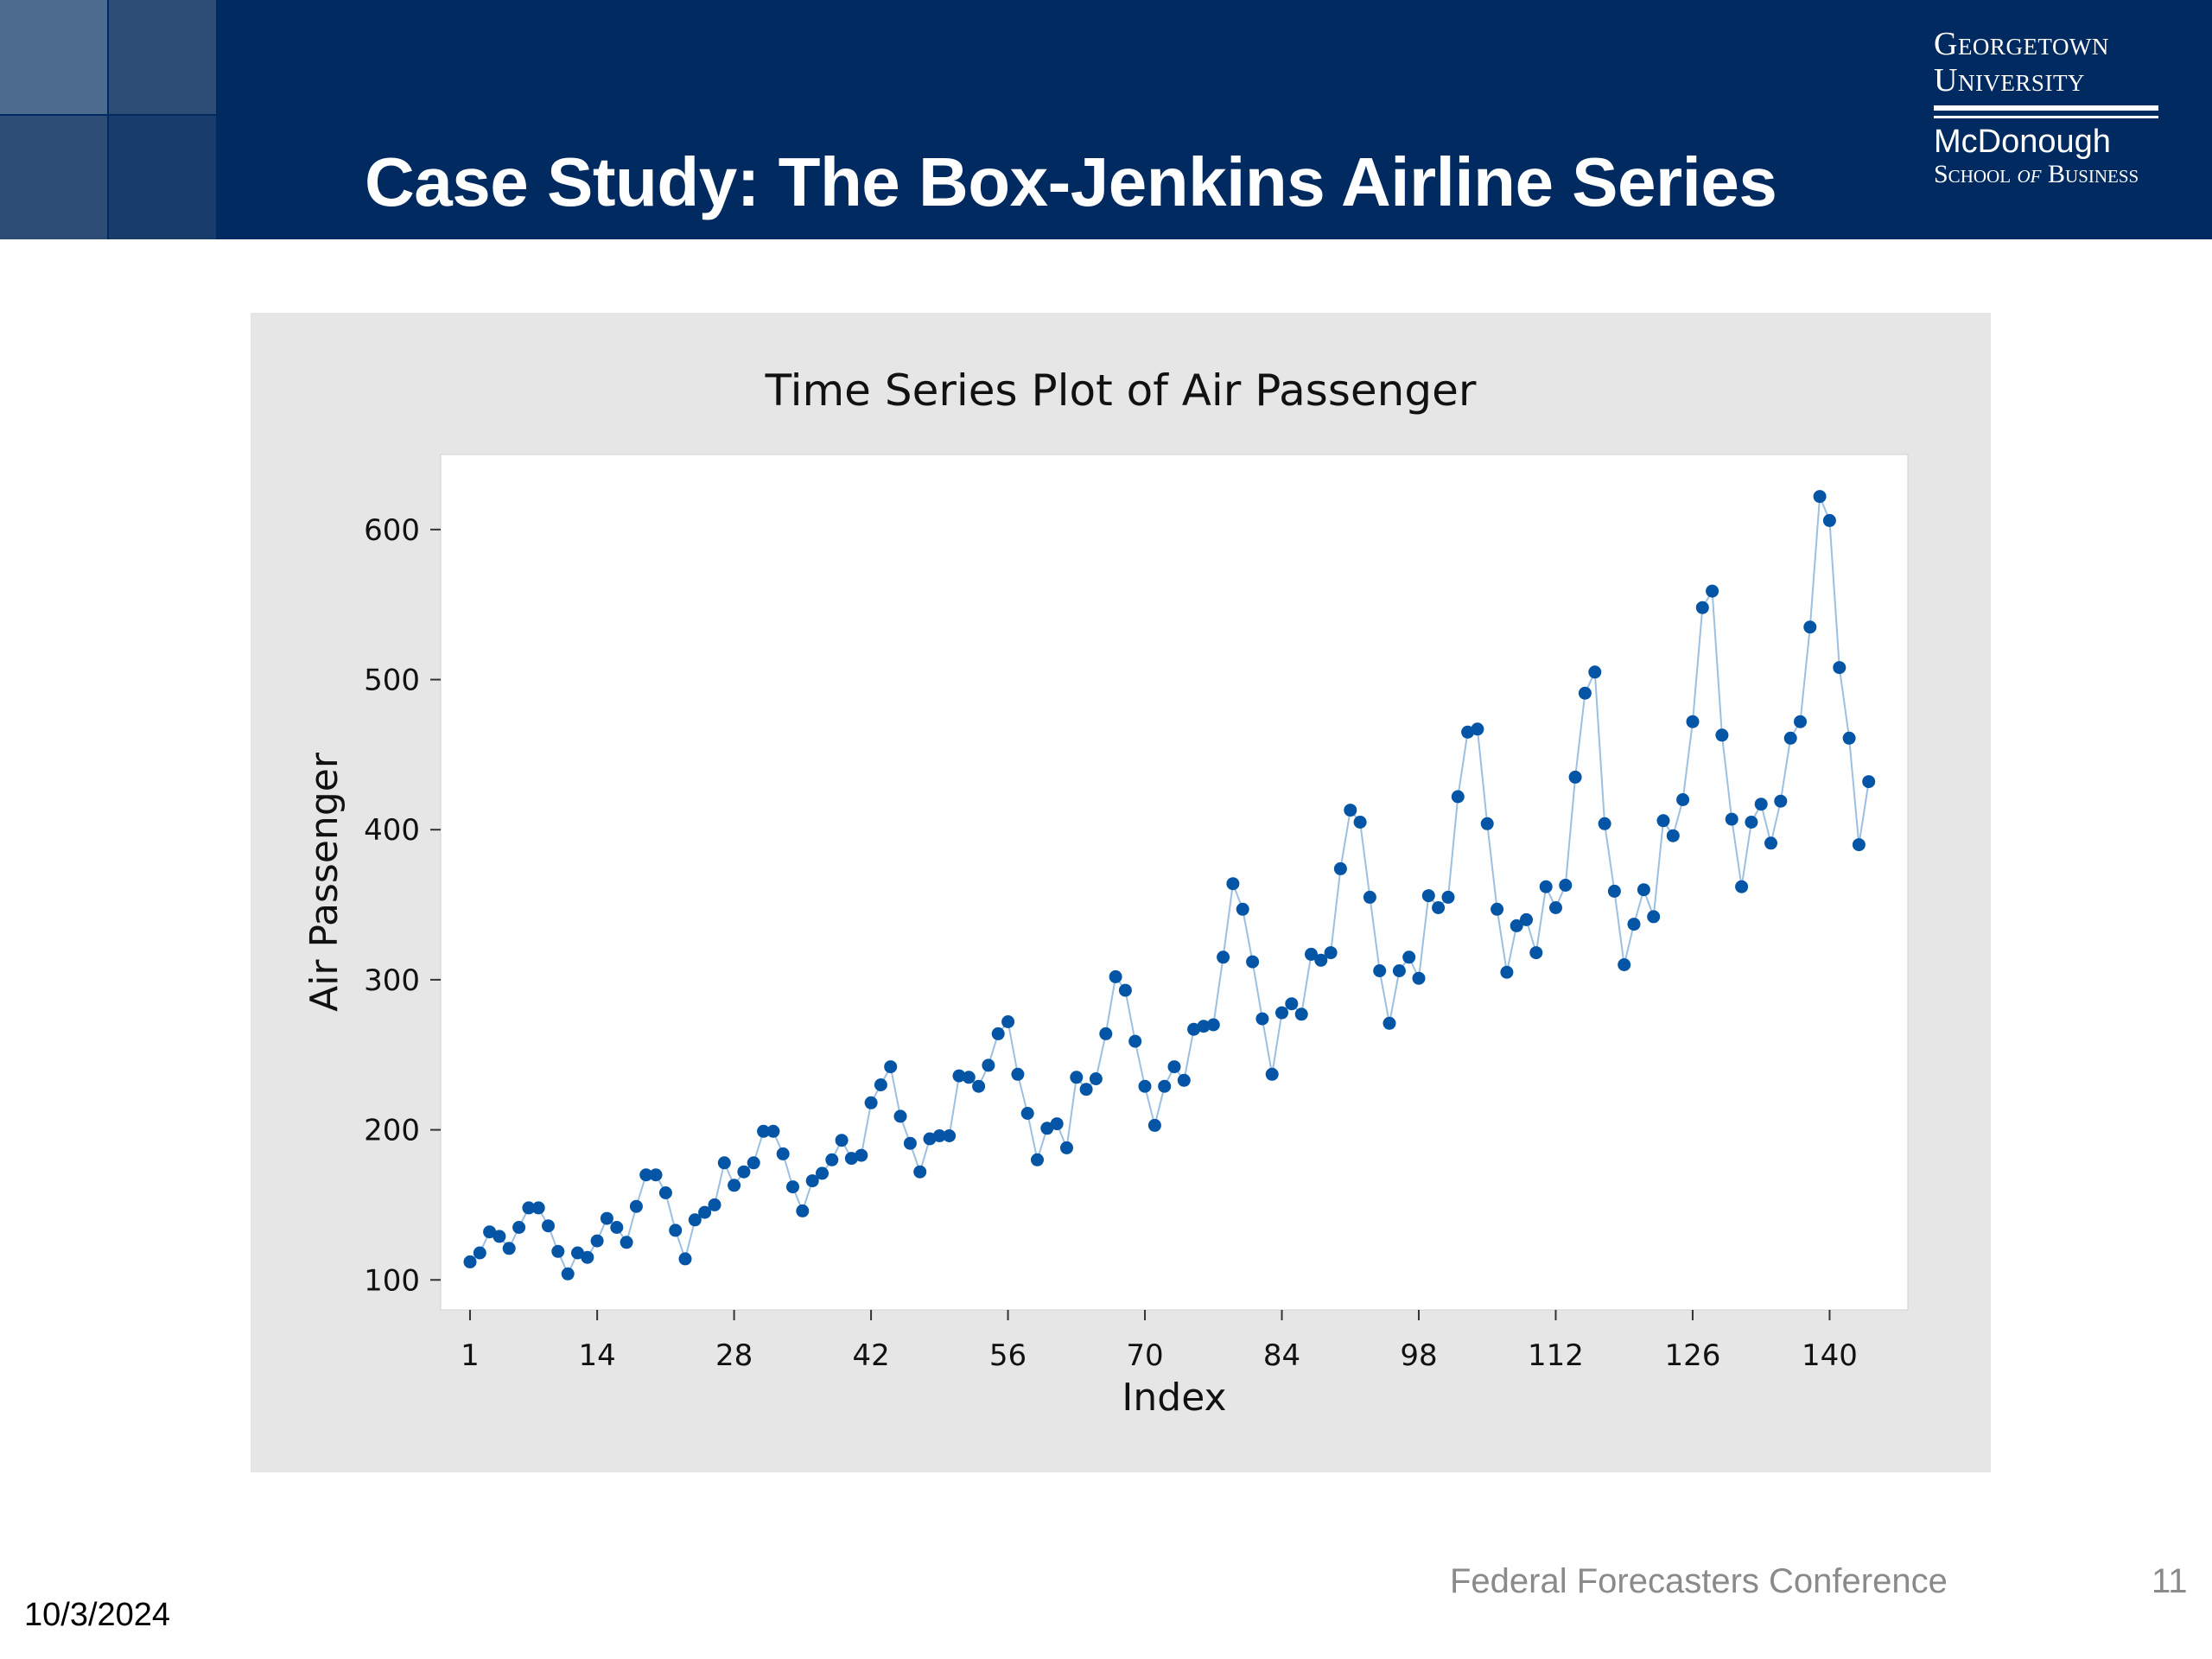 Image resolution: width=2212 pixels, height=1659 pixels. What do you see at coordinates (471, 1355) in the screenshot?
I see `x-tick-label: 1` at bounding box center [471, 1355].